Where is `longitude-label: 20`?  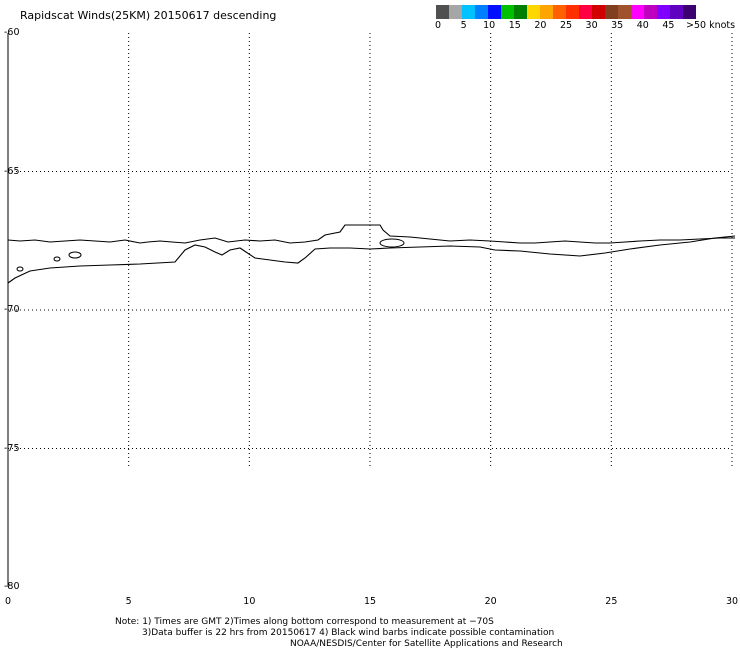
longitude-label: 20 is located at coordinates (490, 601).